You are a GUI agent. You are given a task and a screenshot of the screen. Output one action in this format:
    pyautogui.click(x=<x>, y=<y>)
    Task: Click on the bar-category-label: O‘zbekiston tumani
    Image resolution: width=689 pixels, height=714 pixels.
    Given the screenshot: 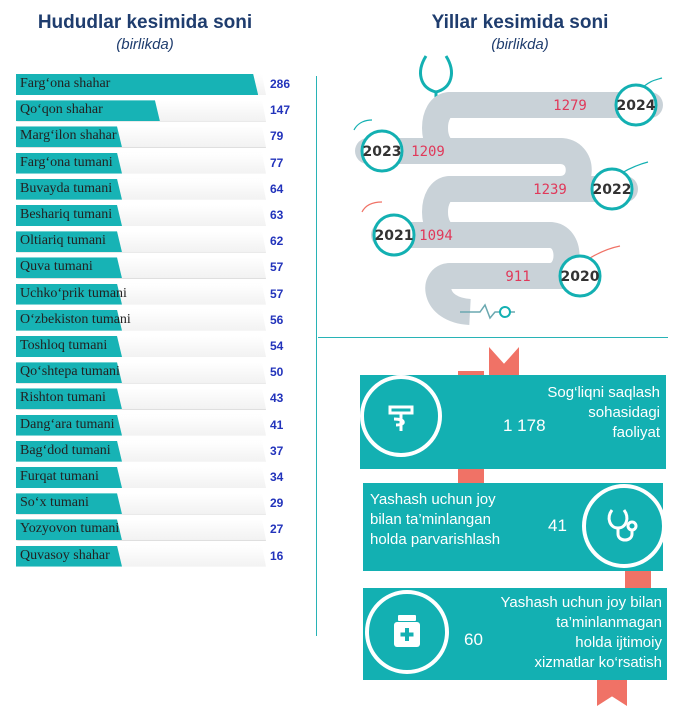 What is the action you would take?
    pyautogui.click(x=75, y=319)
    